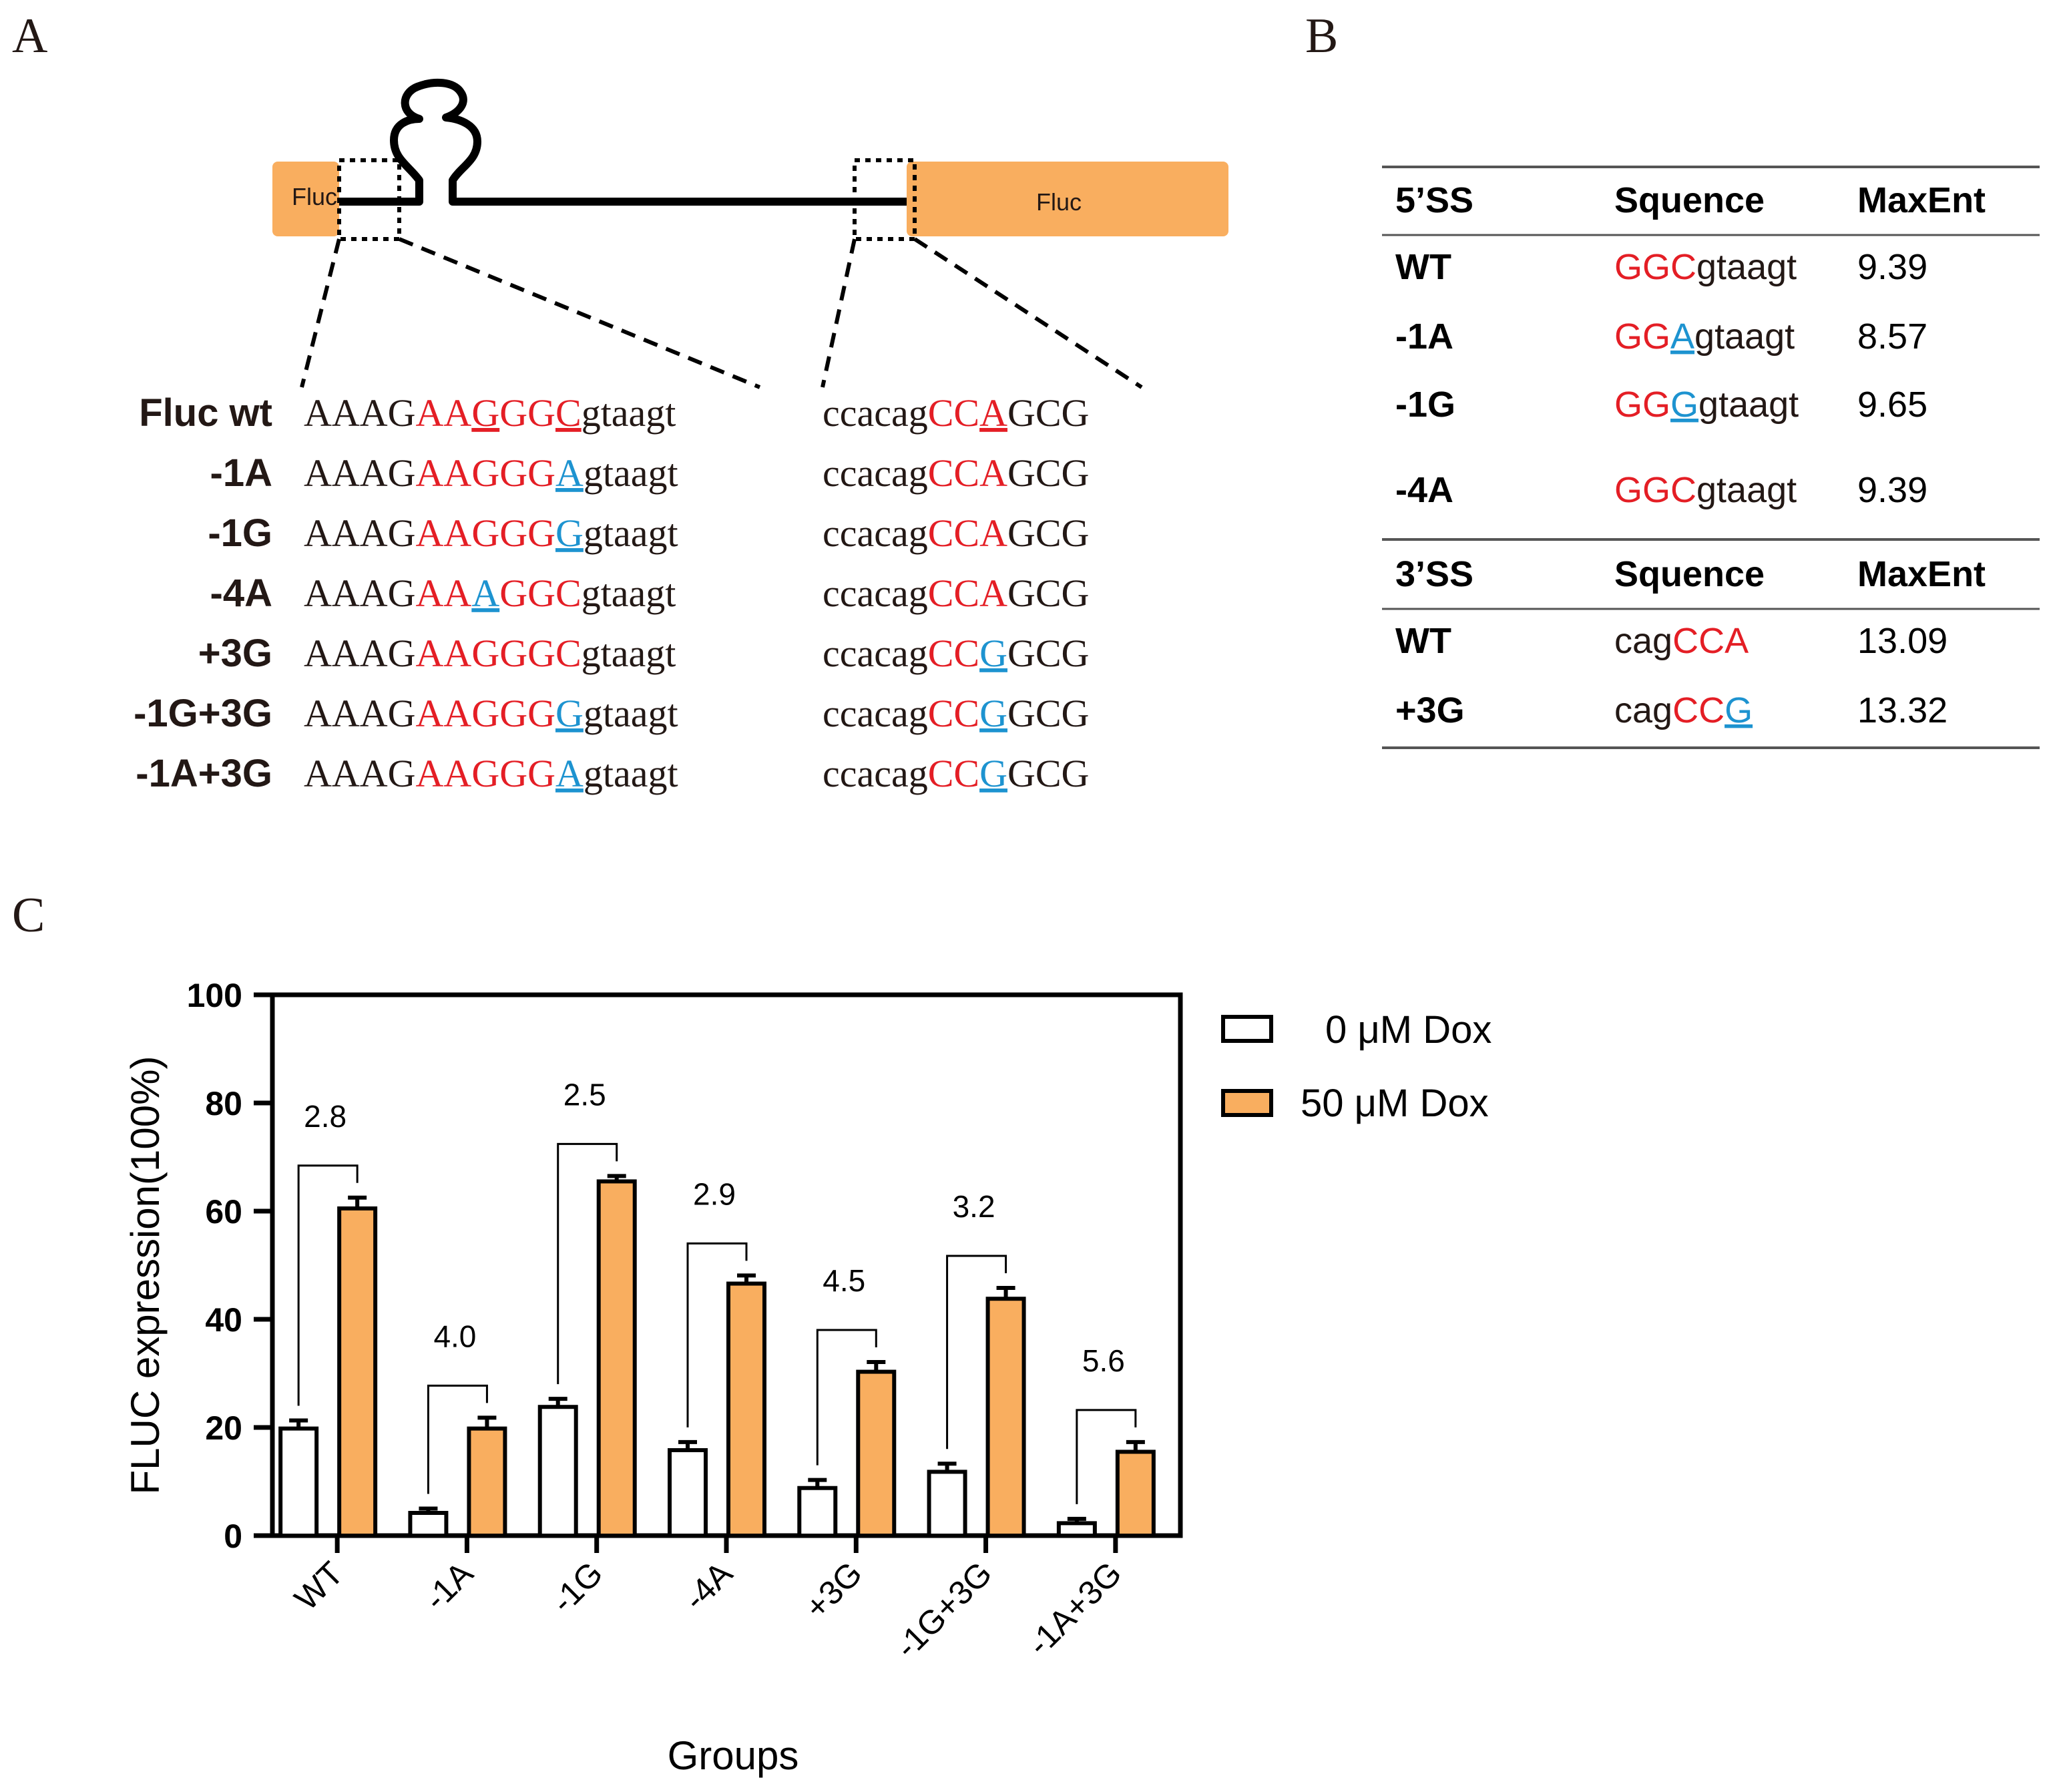  Describe the element at coordinates (708, 1586) in the screenshot. I see `x-tick-label: -4A` at that location.